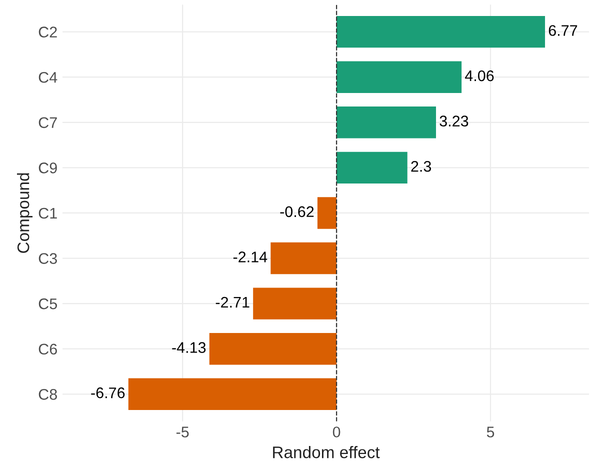 The height and width of the screenshot is (463, 595). I want to click on y-tick-label: C4, so click(48, 77).